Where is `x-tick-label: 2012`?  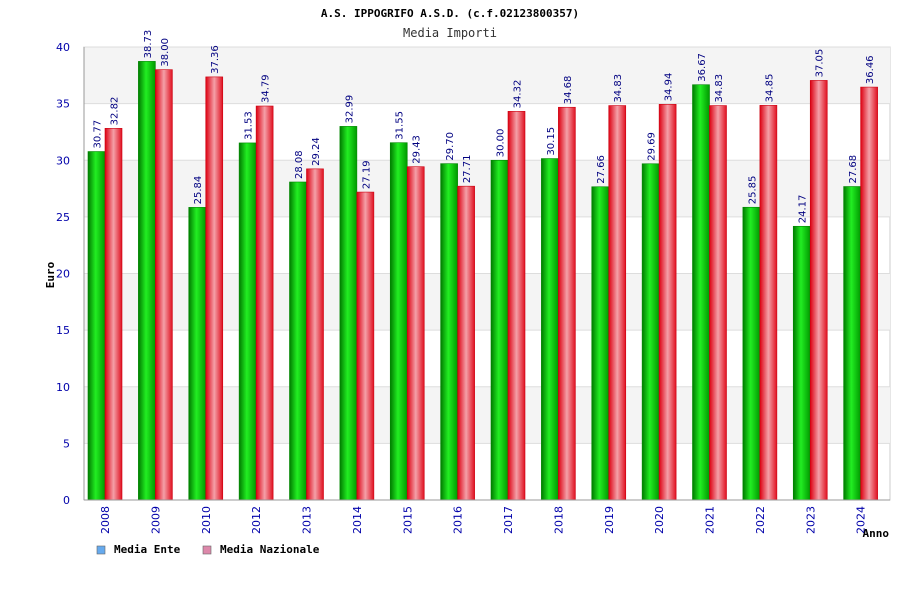 x-tick-label: 2012 is located at coordinates (256, 520).